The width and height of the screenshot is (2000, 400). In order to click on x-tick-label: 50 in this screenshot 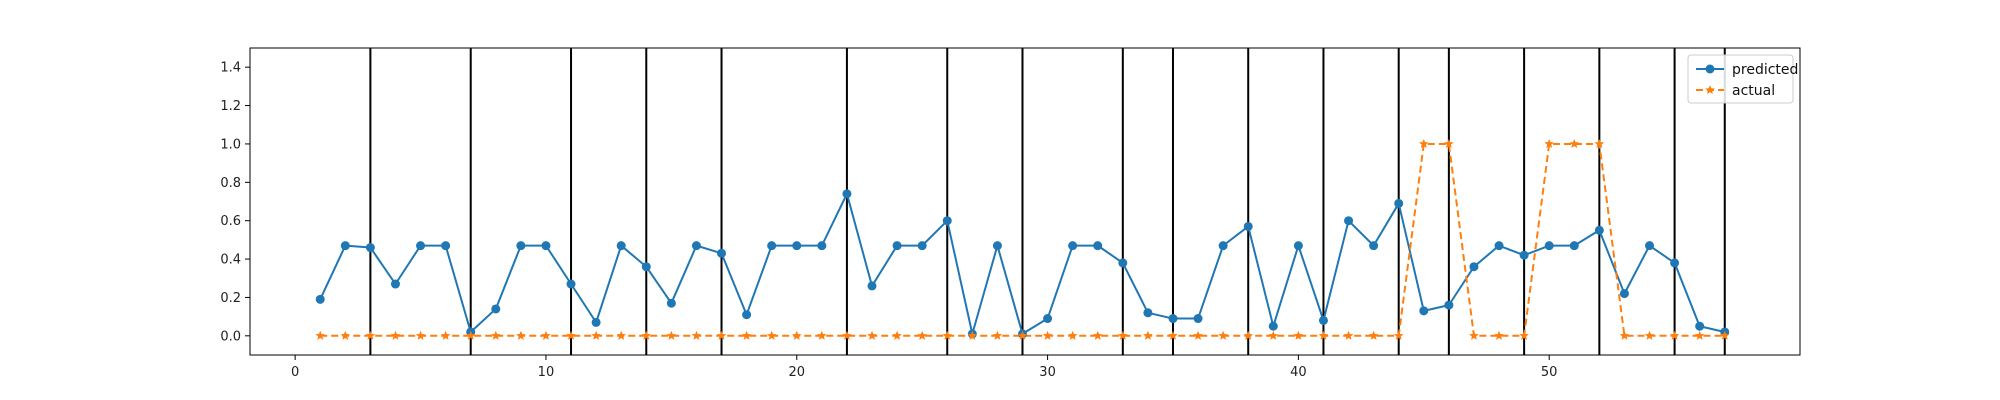, I will do `click(1549, 372)`.